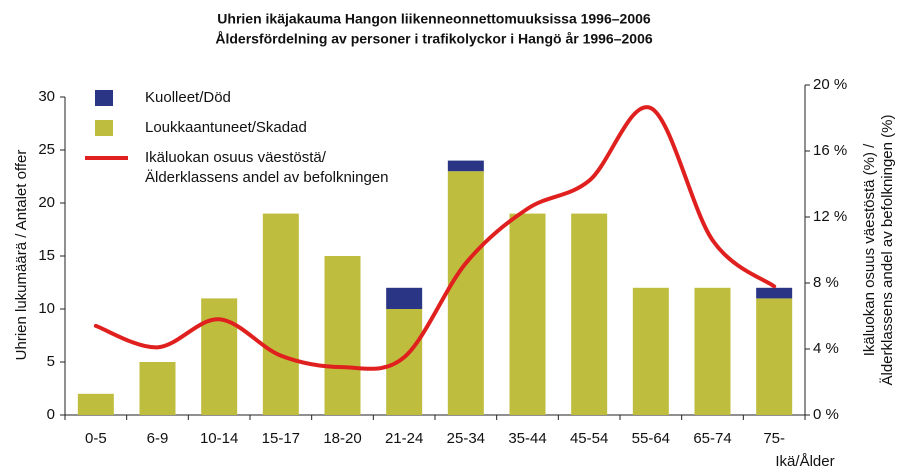  I want to click on y2-tick-label: 8 %, so click(826, 282).